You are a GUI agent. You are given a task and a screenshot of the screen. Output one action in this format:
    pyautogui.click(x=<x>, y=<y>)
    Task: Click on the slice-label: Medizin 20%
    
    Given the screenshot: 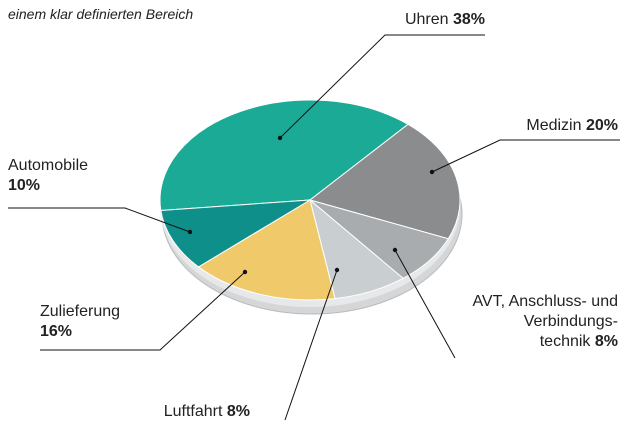 What is the action you would take?
    pyautogui.click(x=544, y=126)
    